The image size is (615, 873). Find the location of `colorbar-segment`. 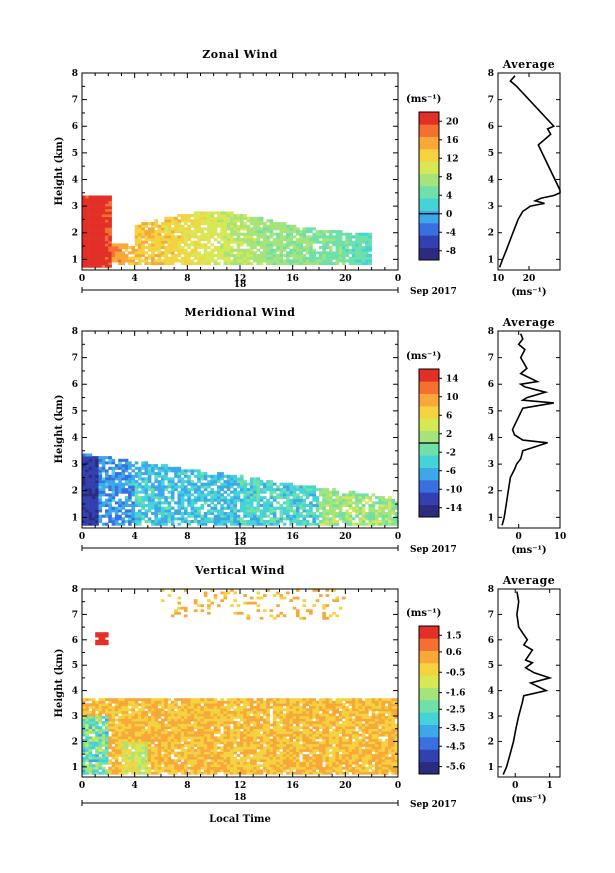

colorbar-segment is located at coordinates (429, 449).